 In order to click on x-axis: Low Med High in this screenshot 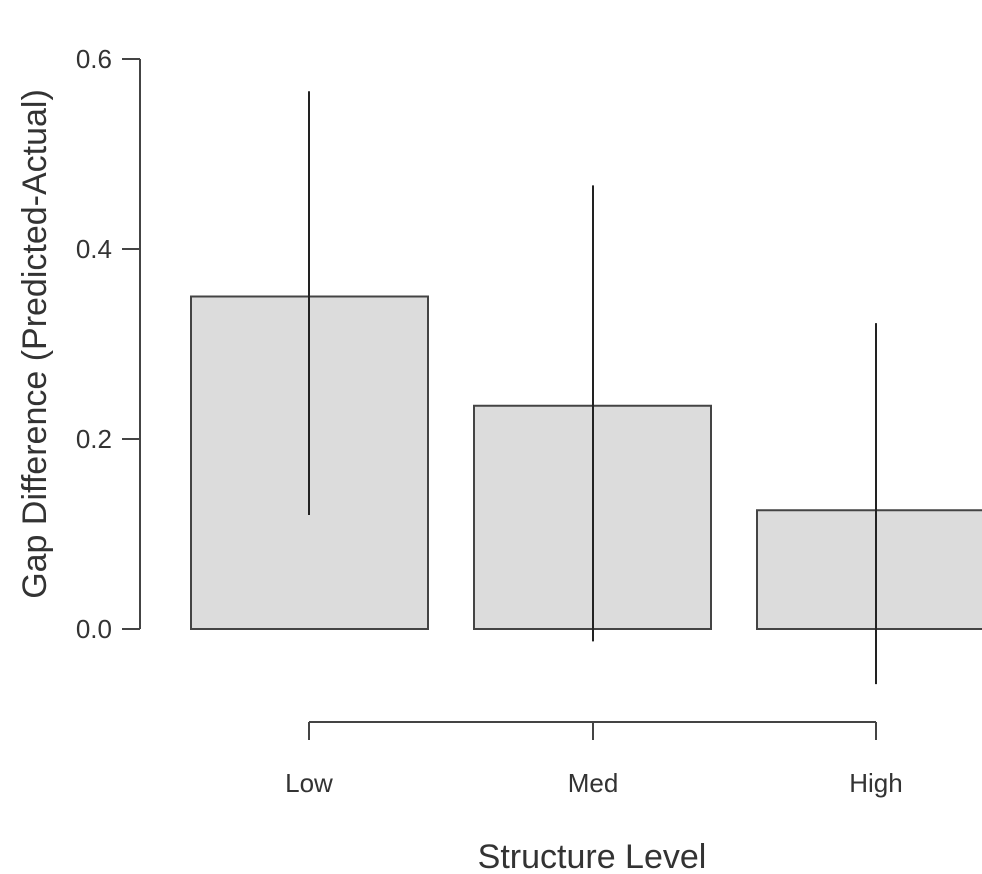, I will do `click(594, 759)`.